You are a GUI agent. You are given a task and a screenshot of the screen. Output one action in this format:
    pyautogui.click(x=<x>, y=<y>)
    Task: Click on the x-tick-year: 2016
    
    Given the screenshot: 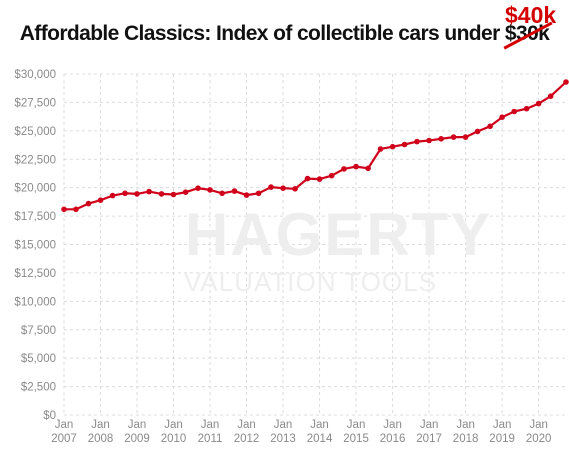 What is the action you would take?
    pyautogui.click(x=393, y=439)
    